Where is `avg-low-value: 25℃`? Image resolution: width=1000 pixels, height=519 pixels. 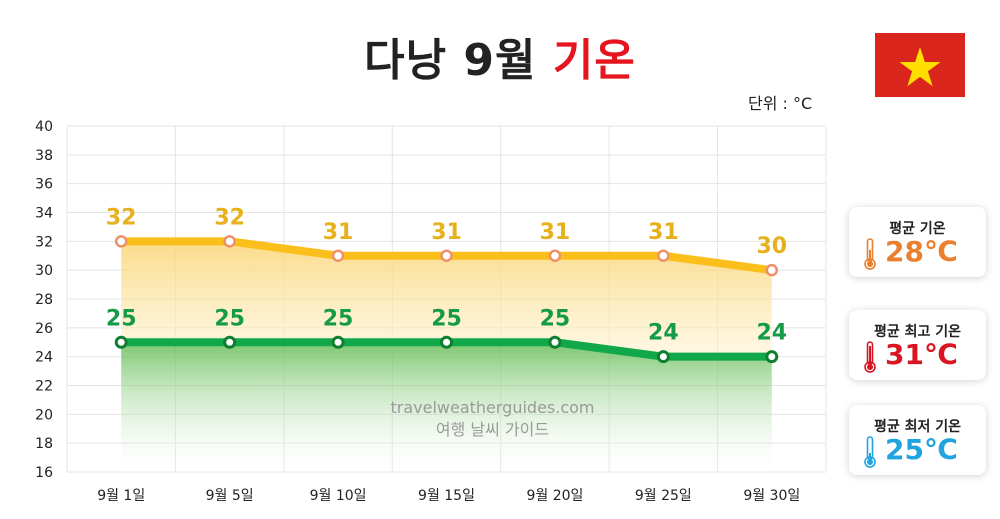 avg-low-value: 25℃ is located at coordinates (921, 449).